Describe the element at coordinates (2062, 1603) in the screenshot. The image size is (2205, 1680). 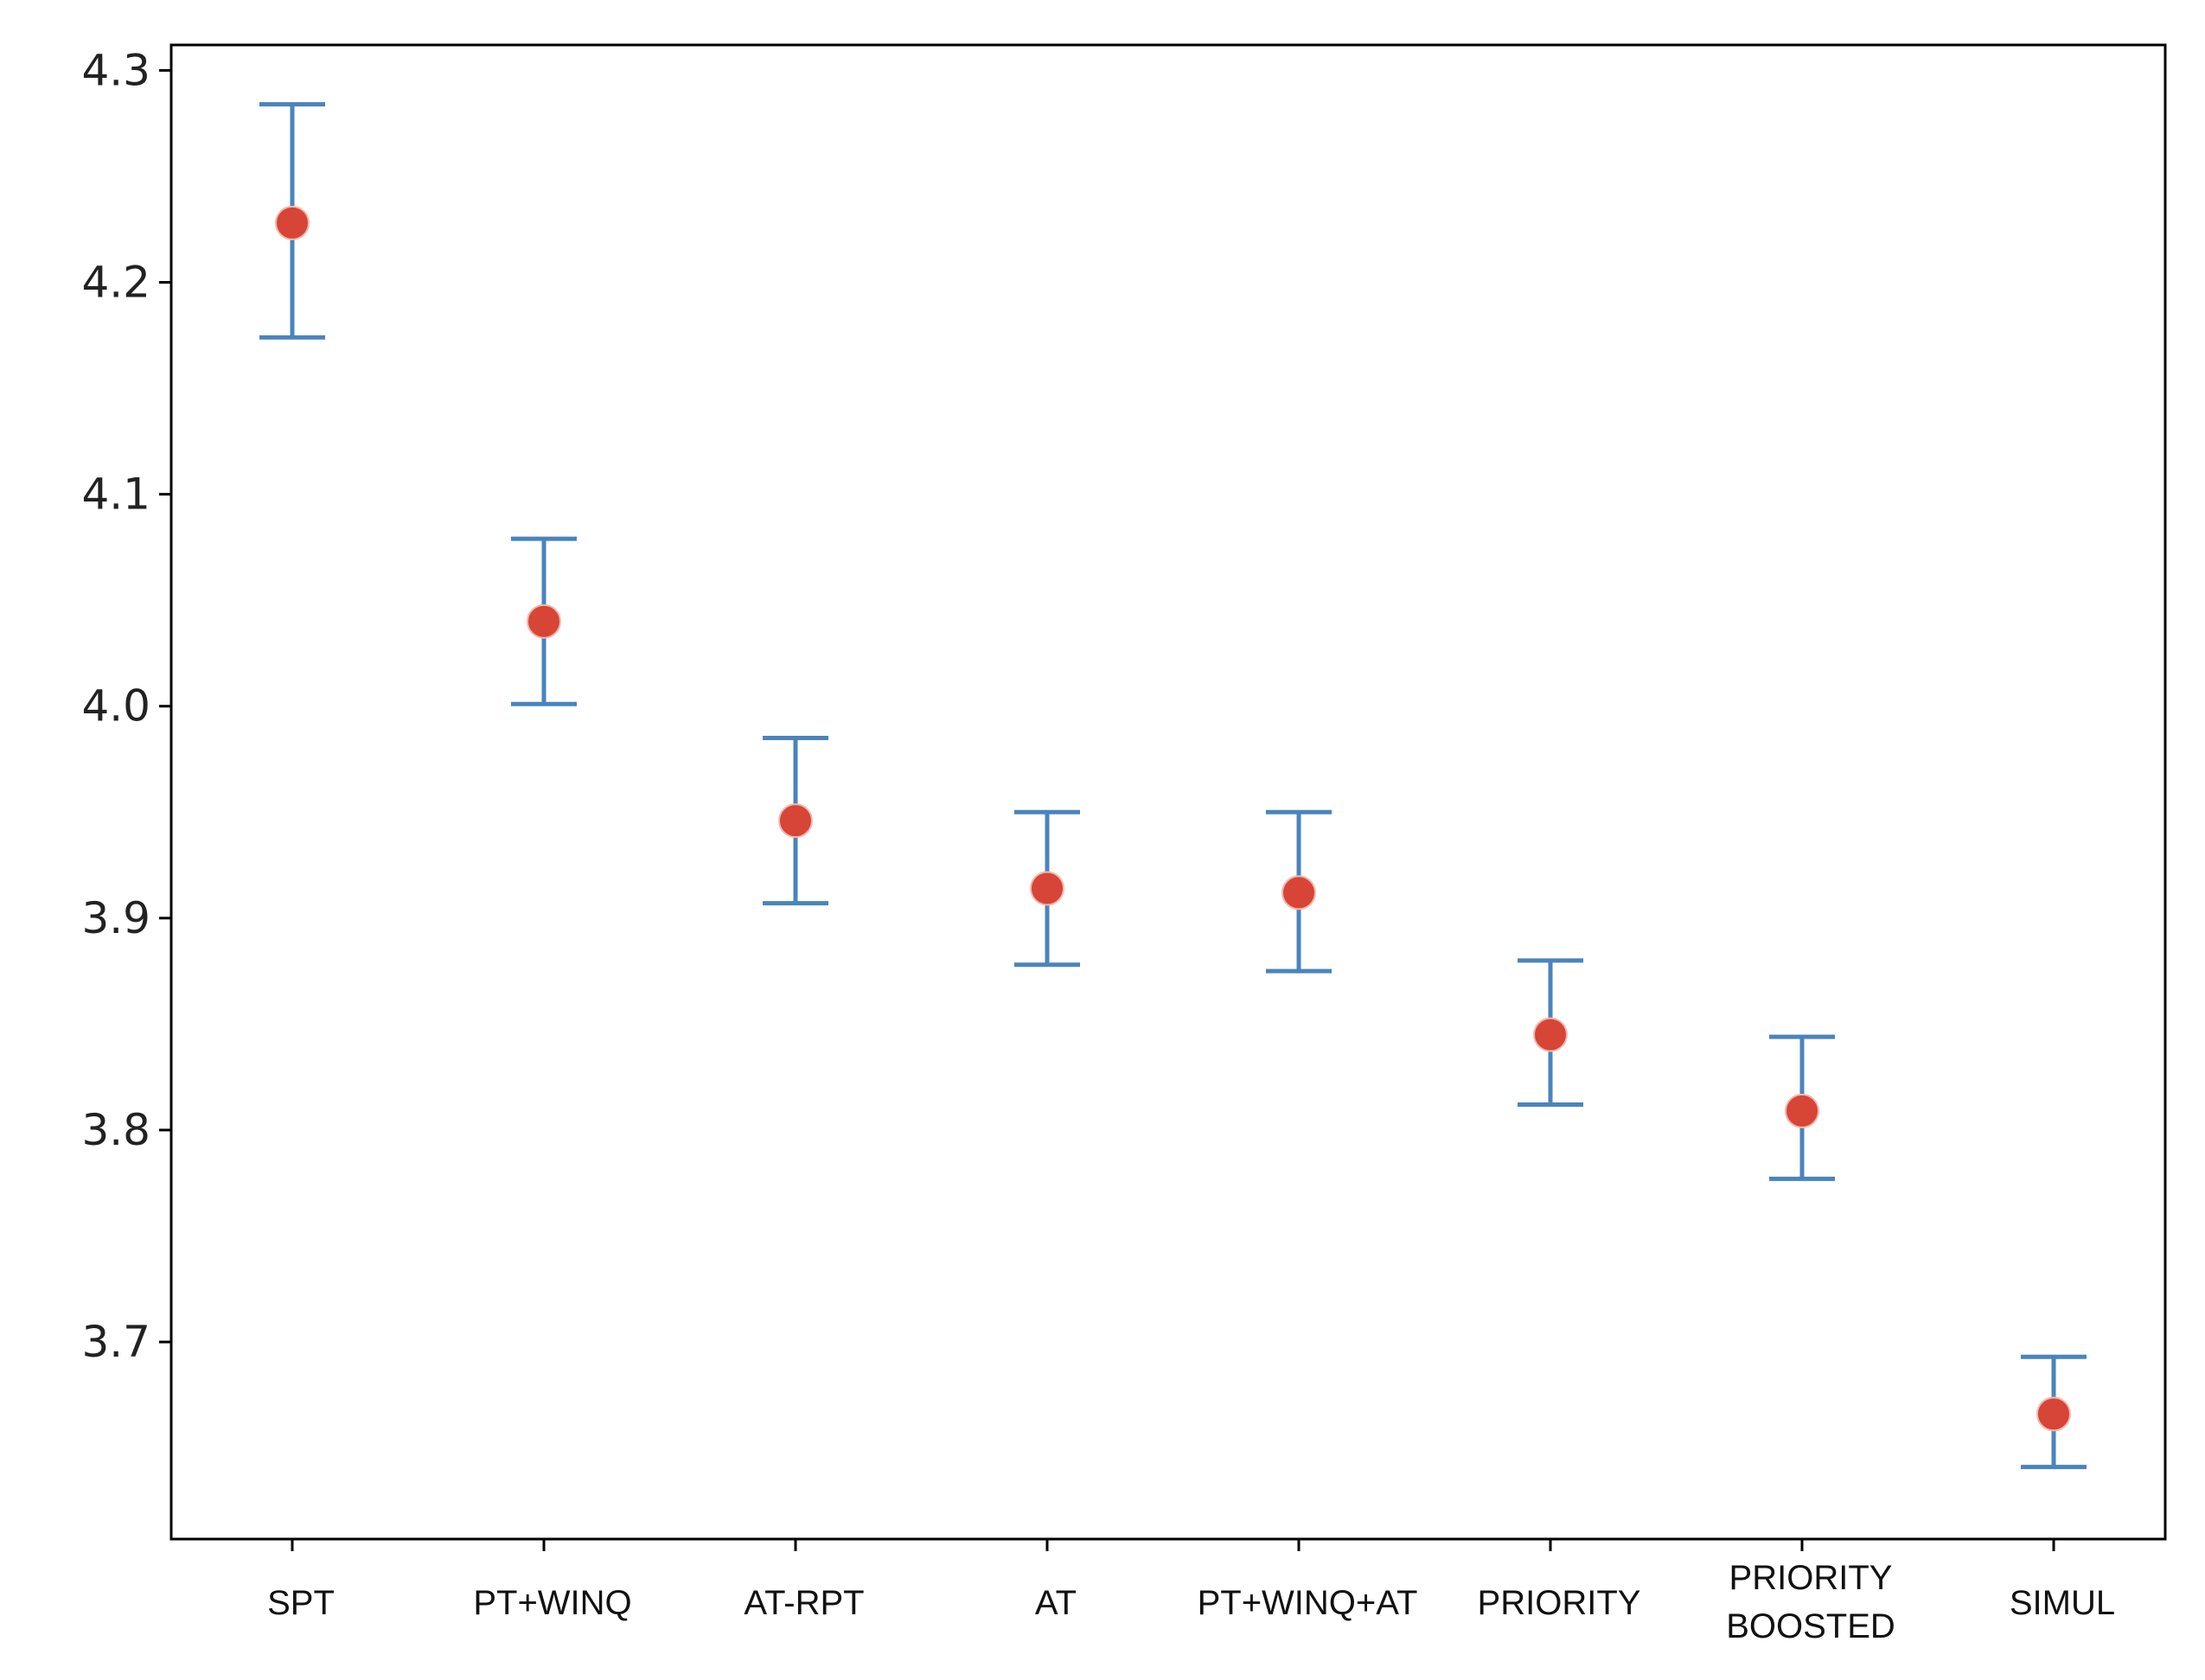
I see `x-tick-label: SIMUL` at that location.